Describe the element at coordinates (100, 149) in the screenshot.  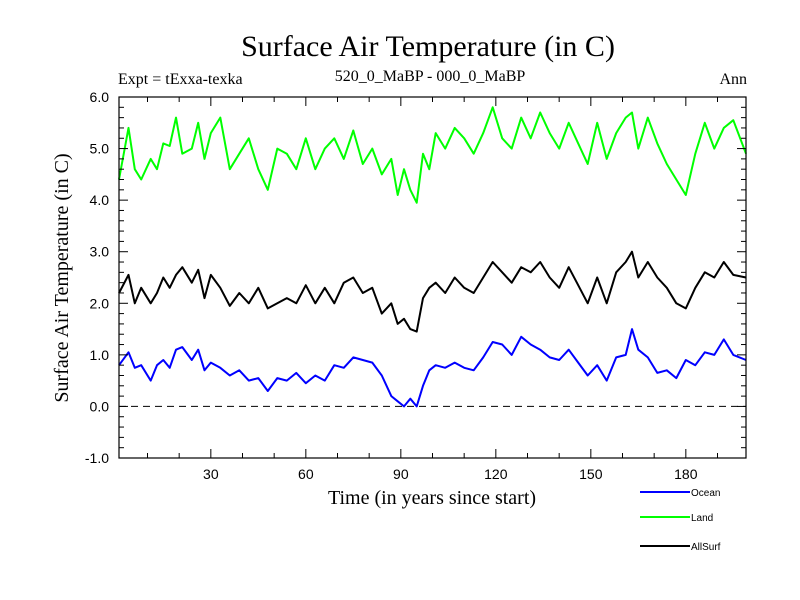
I see `y-tick-label: 5.0` at that location.